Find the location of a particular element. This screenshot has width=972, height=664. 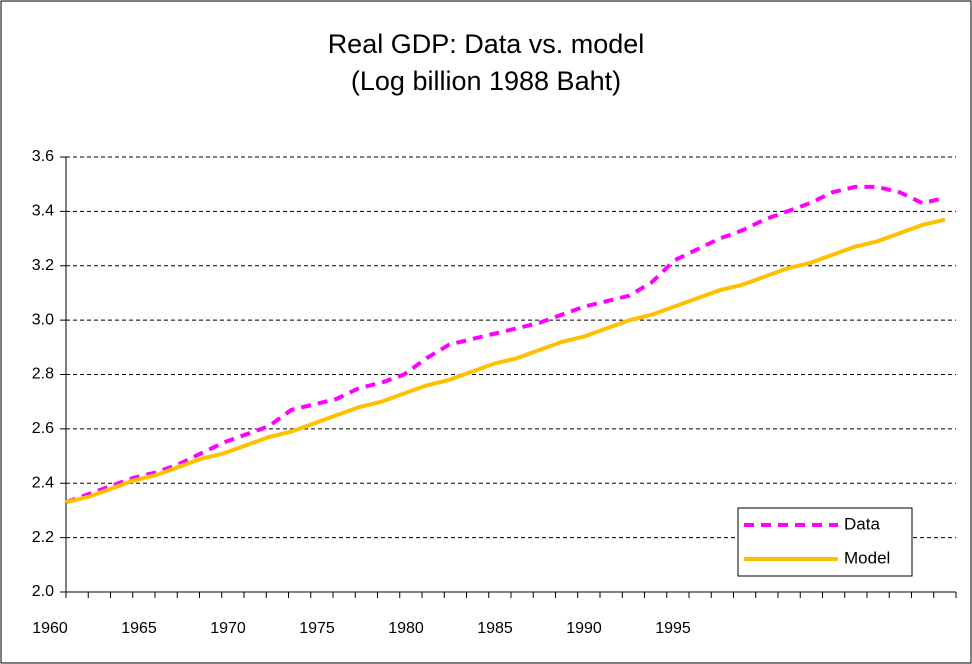

legend-box is located at coordinates (825, 542).